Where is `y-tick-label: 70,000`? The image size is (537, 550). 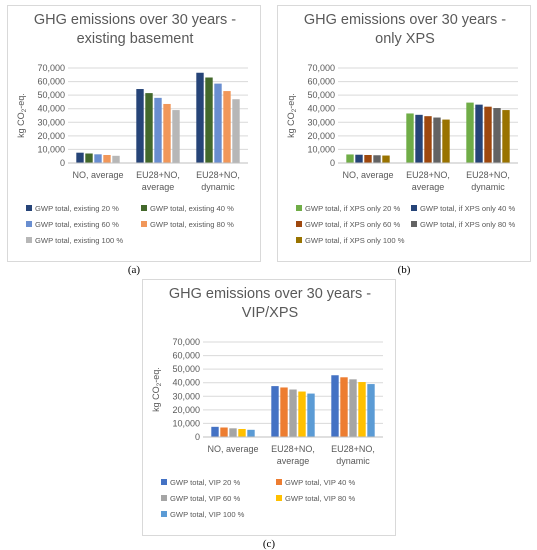 y-tick-label: 70,000 is located at coordinates (321, 68).